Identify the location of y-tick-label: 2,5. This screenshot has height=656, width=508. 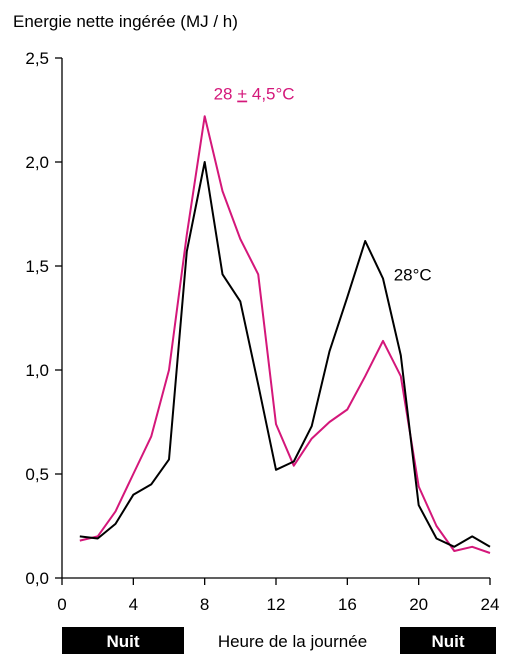
(37, 58).